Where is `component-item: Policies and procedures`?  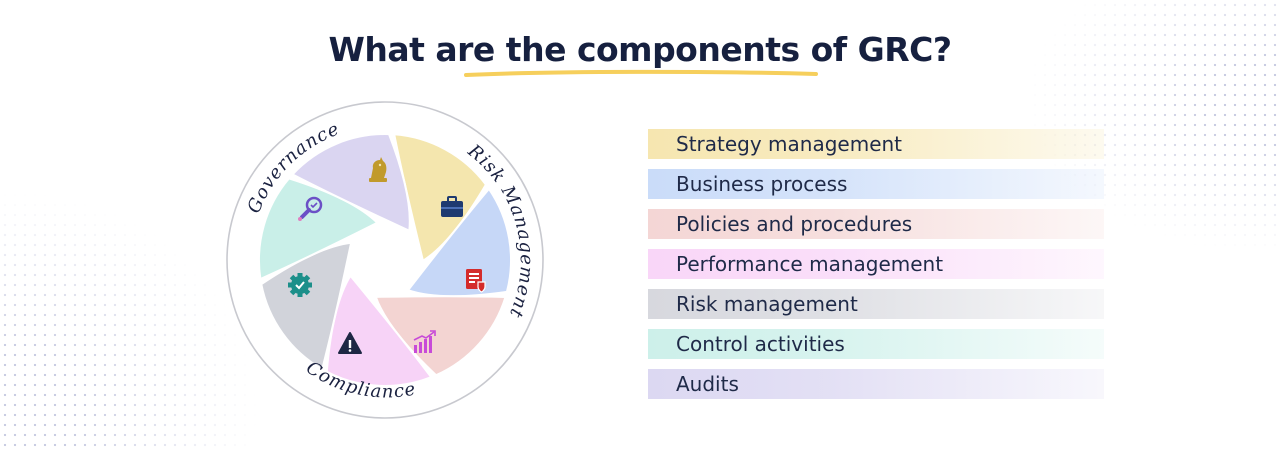
component-item: Policies and procedures is located at coordinates (876, 224).